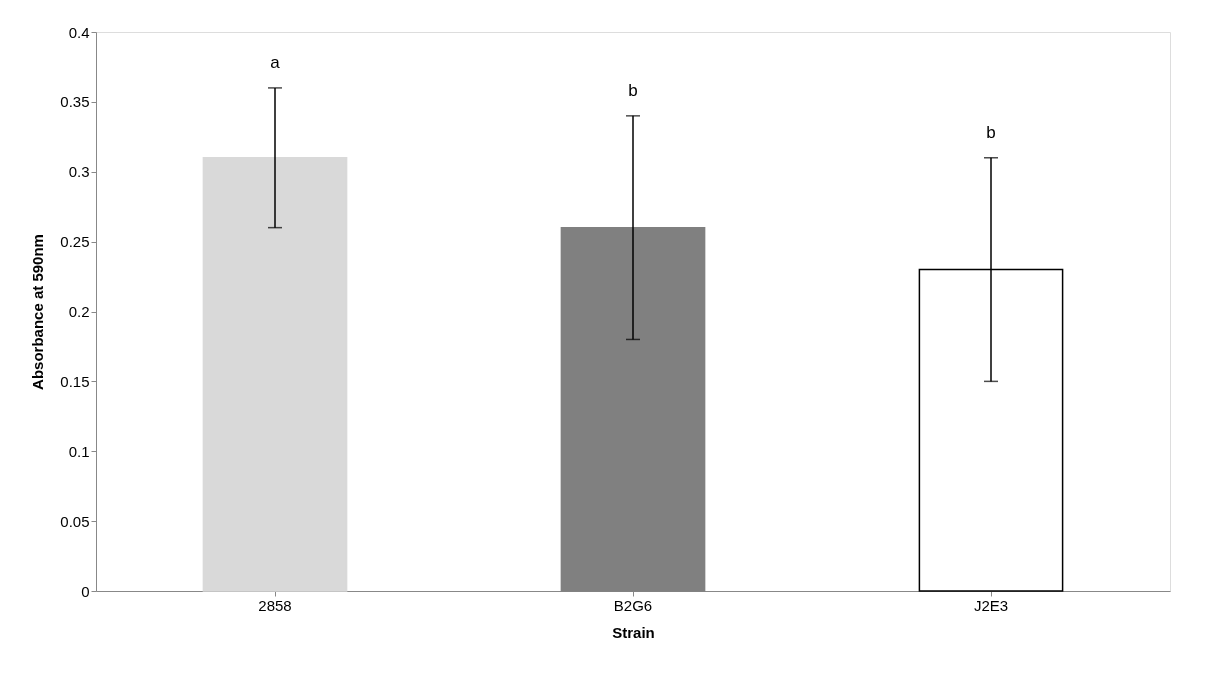 The height and width of the screenshot is (677, 1207). Describe the element at coordinates (991, 605) in the screenshot. I see `x-tick-label: J2E3` at that location.